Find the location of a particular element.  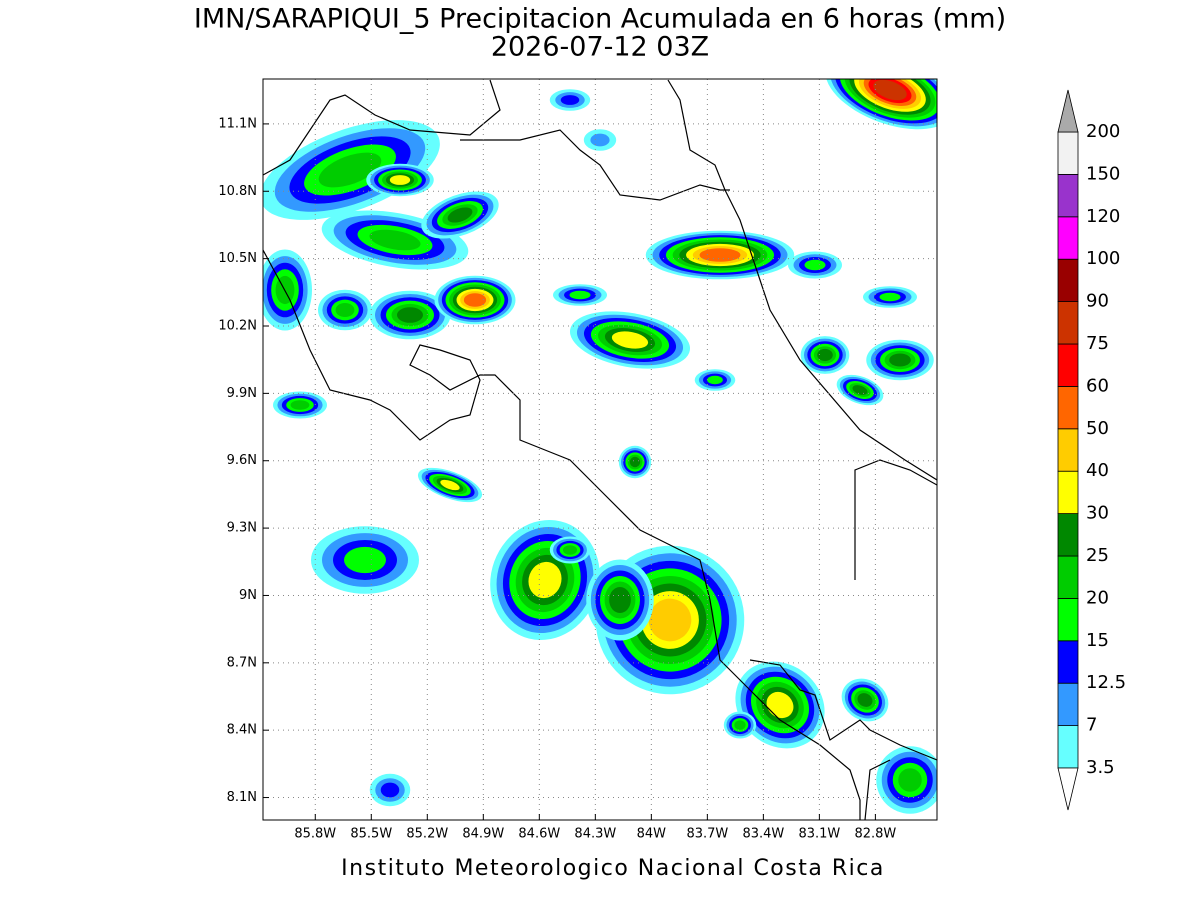

colorbar-label: 50 is located at coordinates (1097, 428).